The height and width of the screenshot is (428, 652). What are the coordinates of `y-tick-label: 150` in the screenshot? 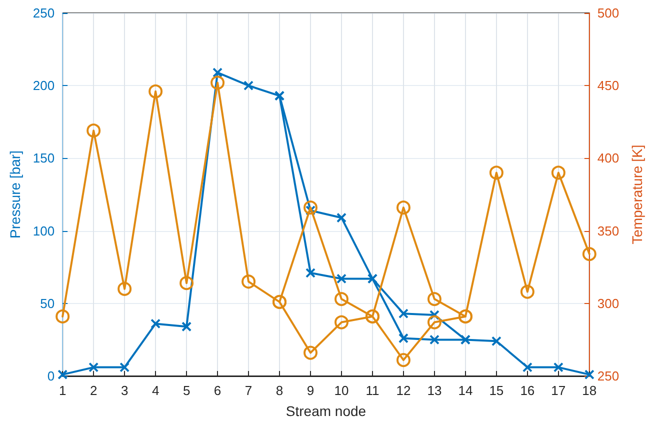 It's located at (43, 158).